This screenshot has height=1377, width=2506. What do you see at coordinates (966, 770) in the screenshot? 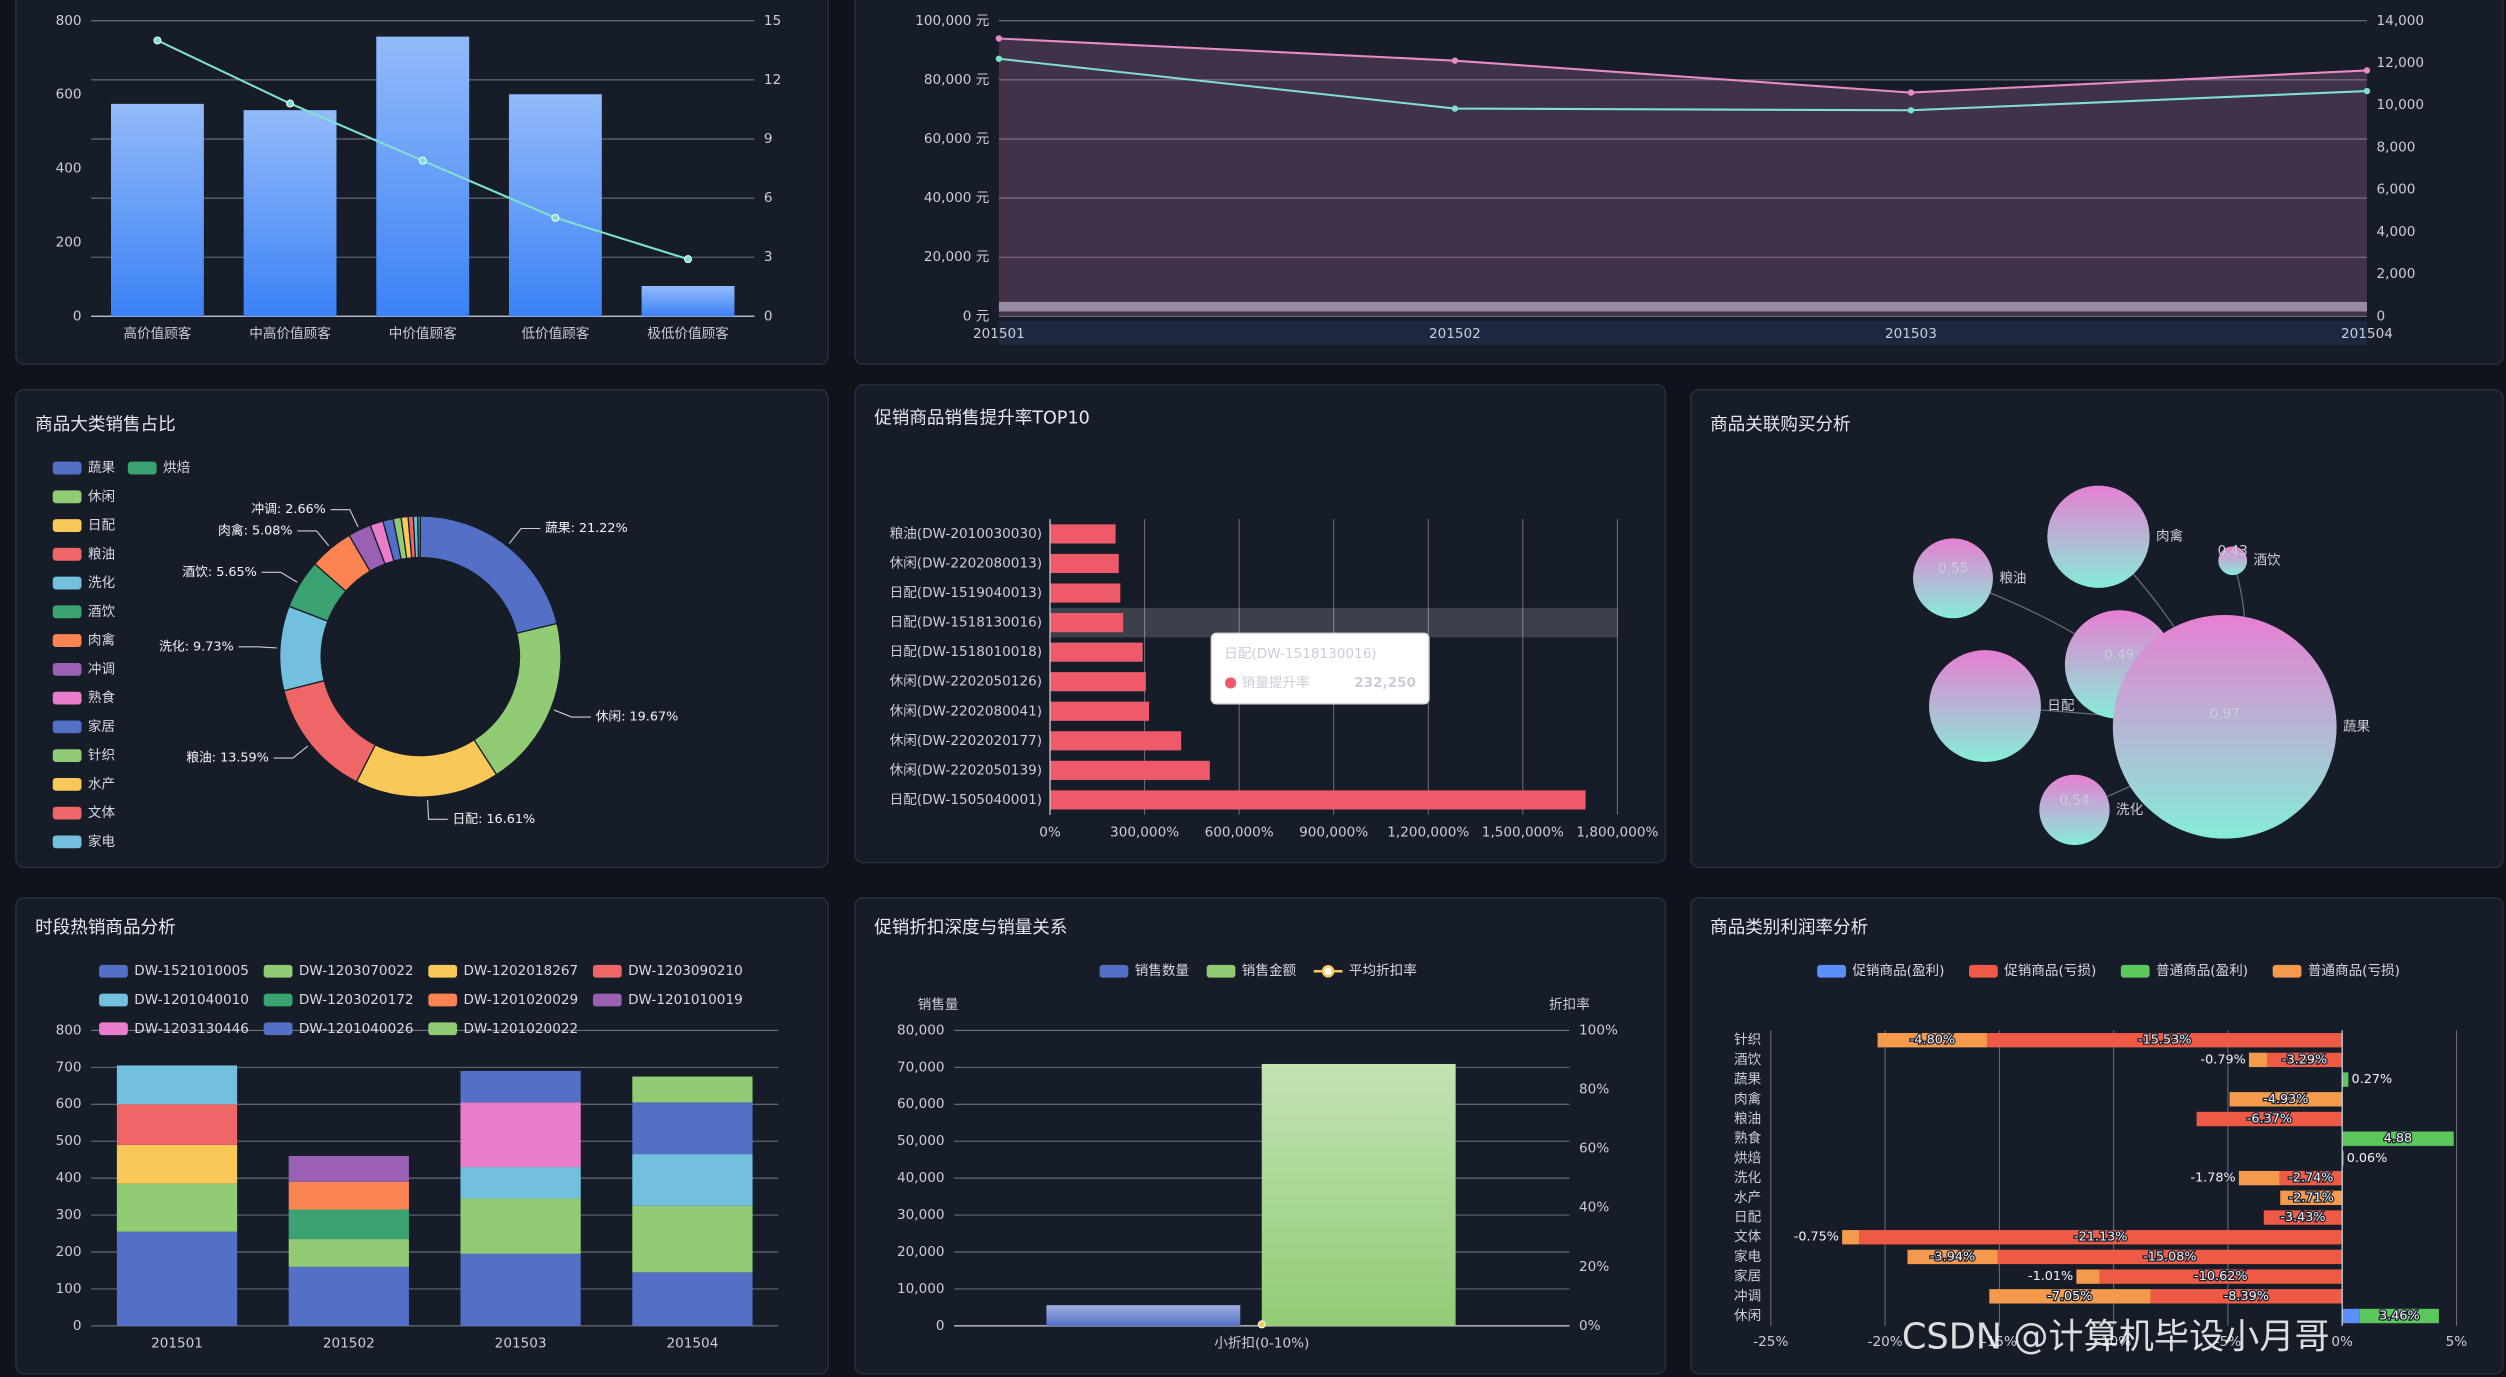
I see `y-tick-label: 休闲(DW-2202050139)` at bounding box center [966, 770].